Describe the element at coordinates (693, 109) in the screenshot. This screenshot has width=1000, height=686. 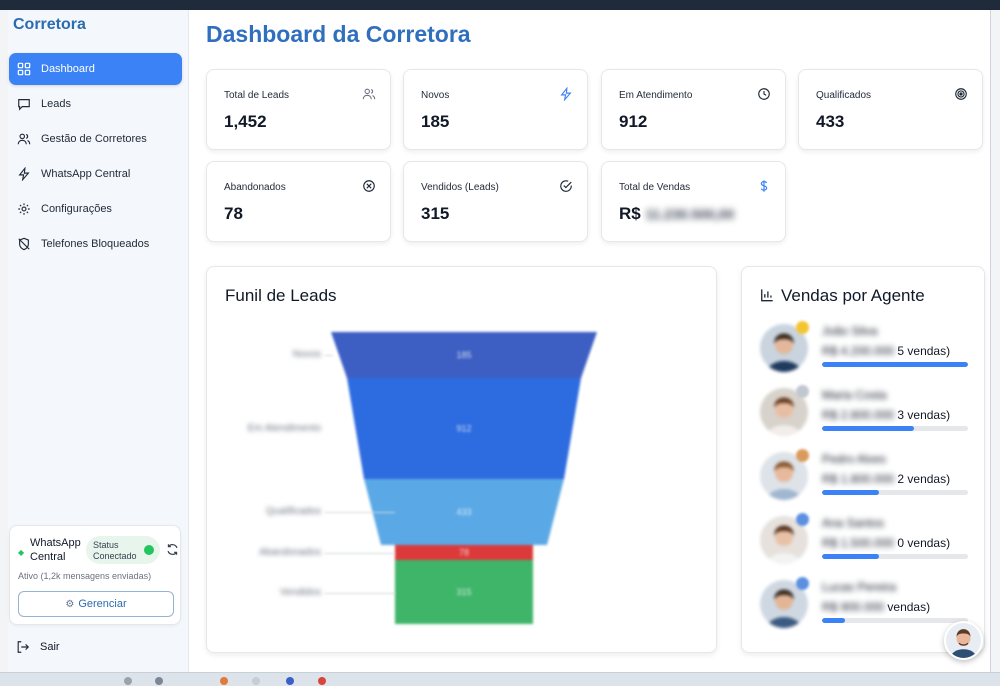
I see `stat-card-em-atendimento: Em Atendimento 912` at that location.